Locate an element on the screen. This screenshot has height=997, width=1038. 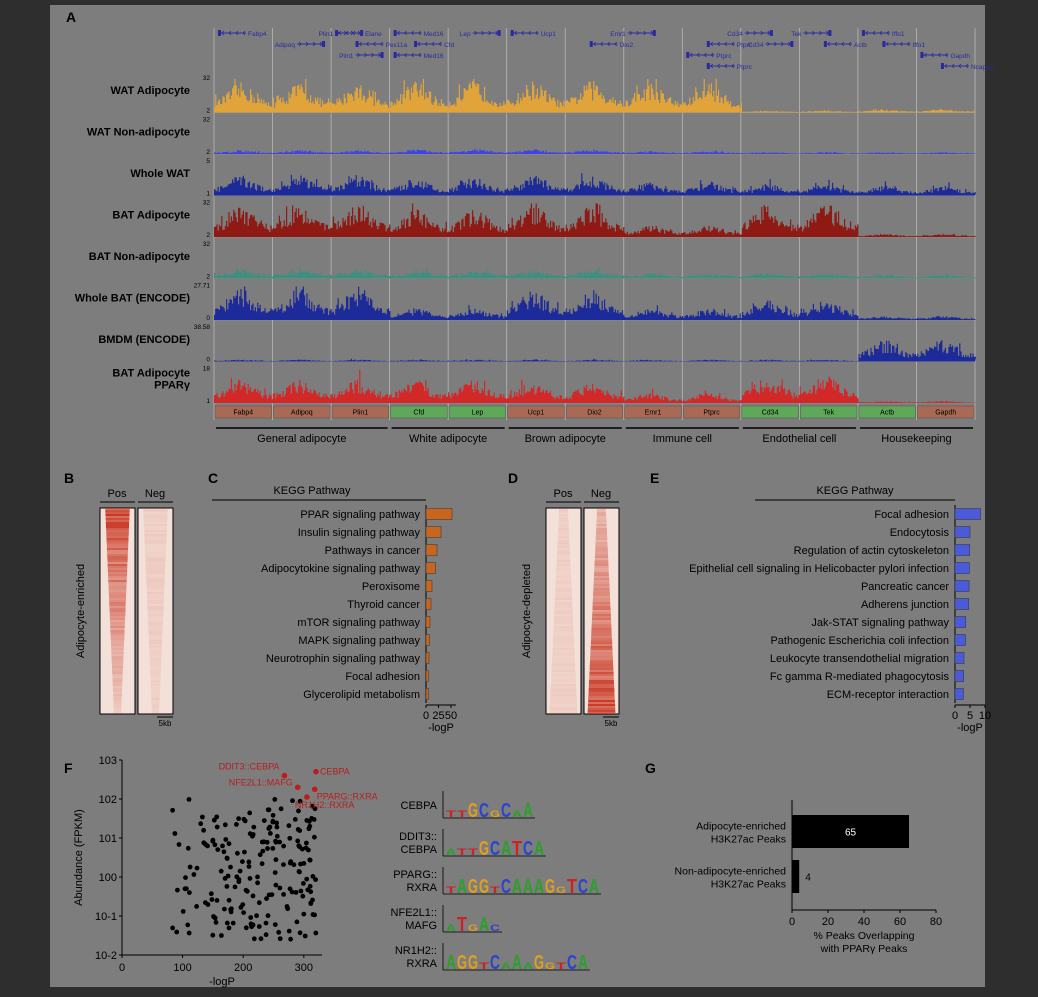
gene-label: Ptprc is located at coordinates (745, 45).